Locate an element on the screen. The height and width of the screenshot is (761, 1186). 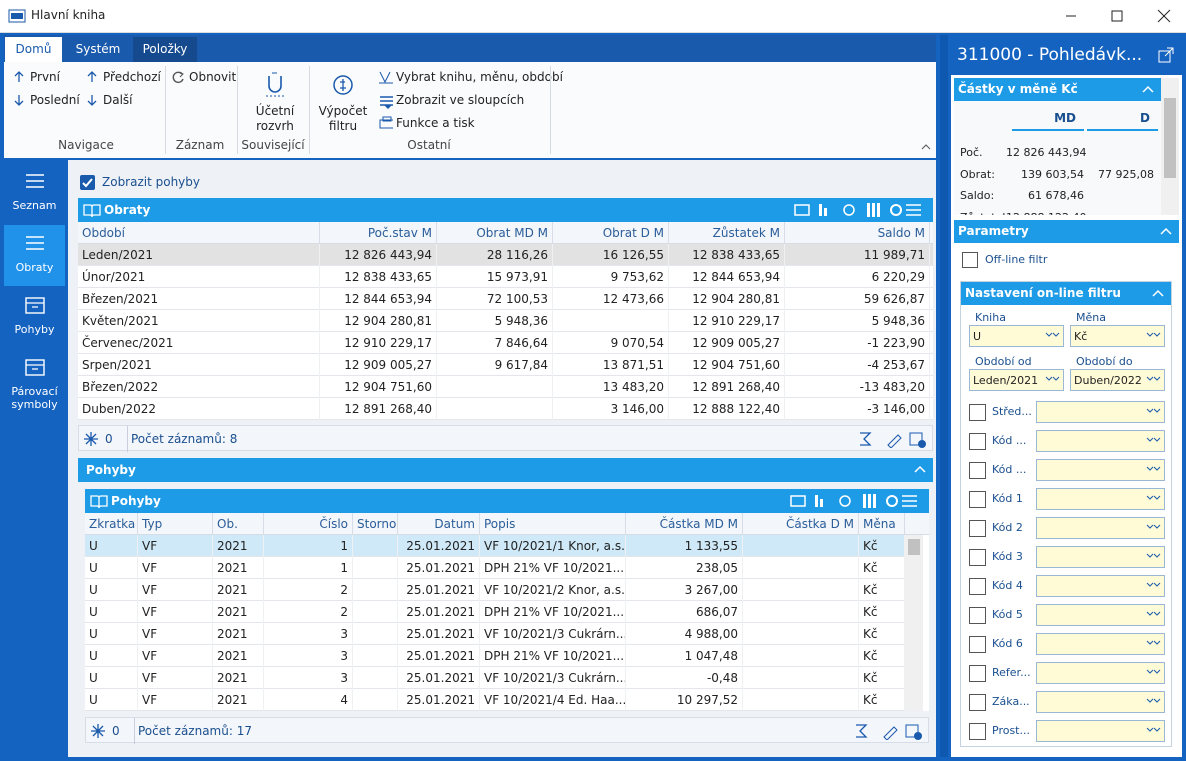
splitter is located at coordinates (944, 396).